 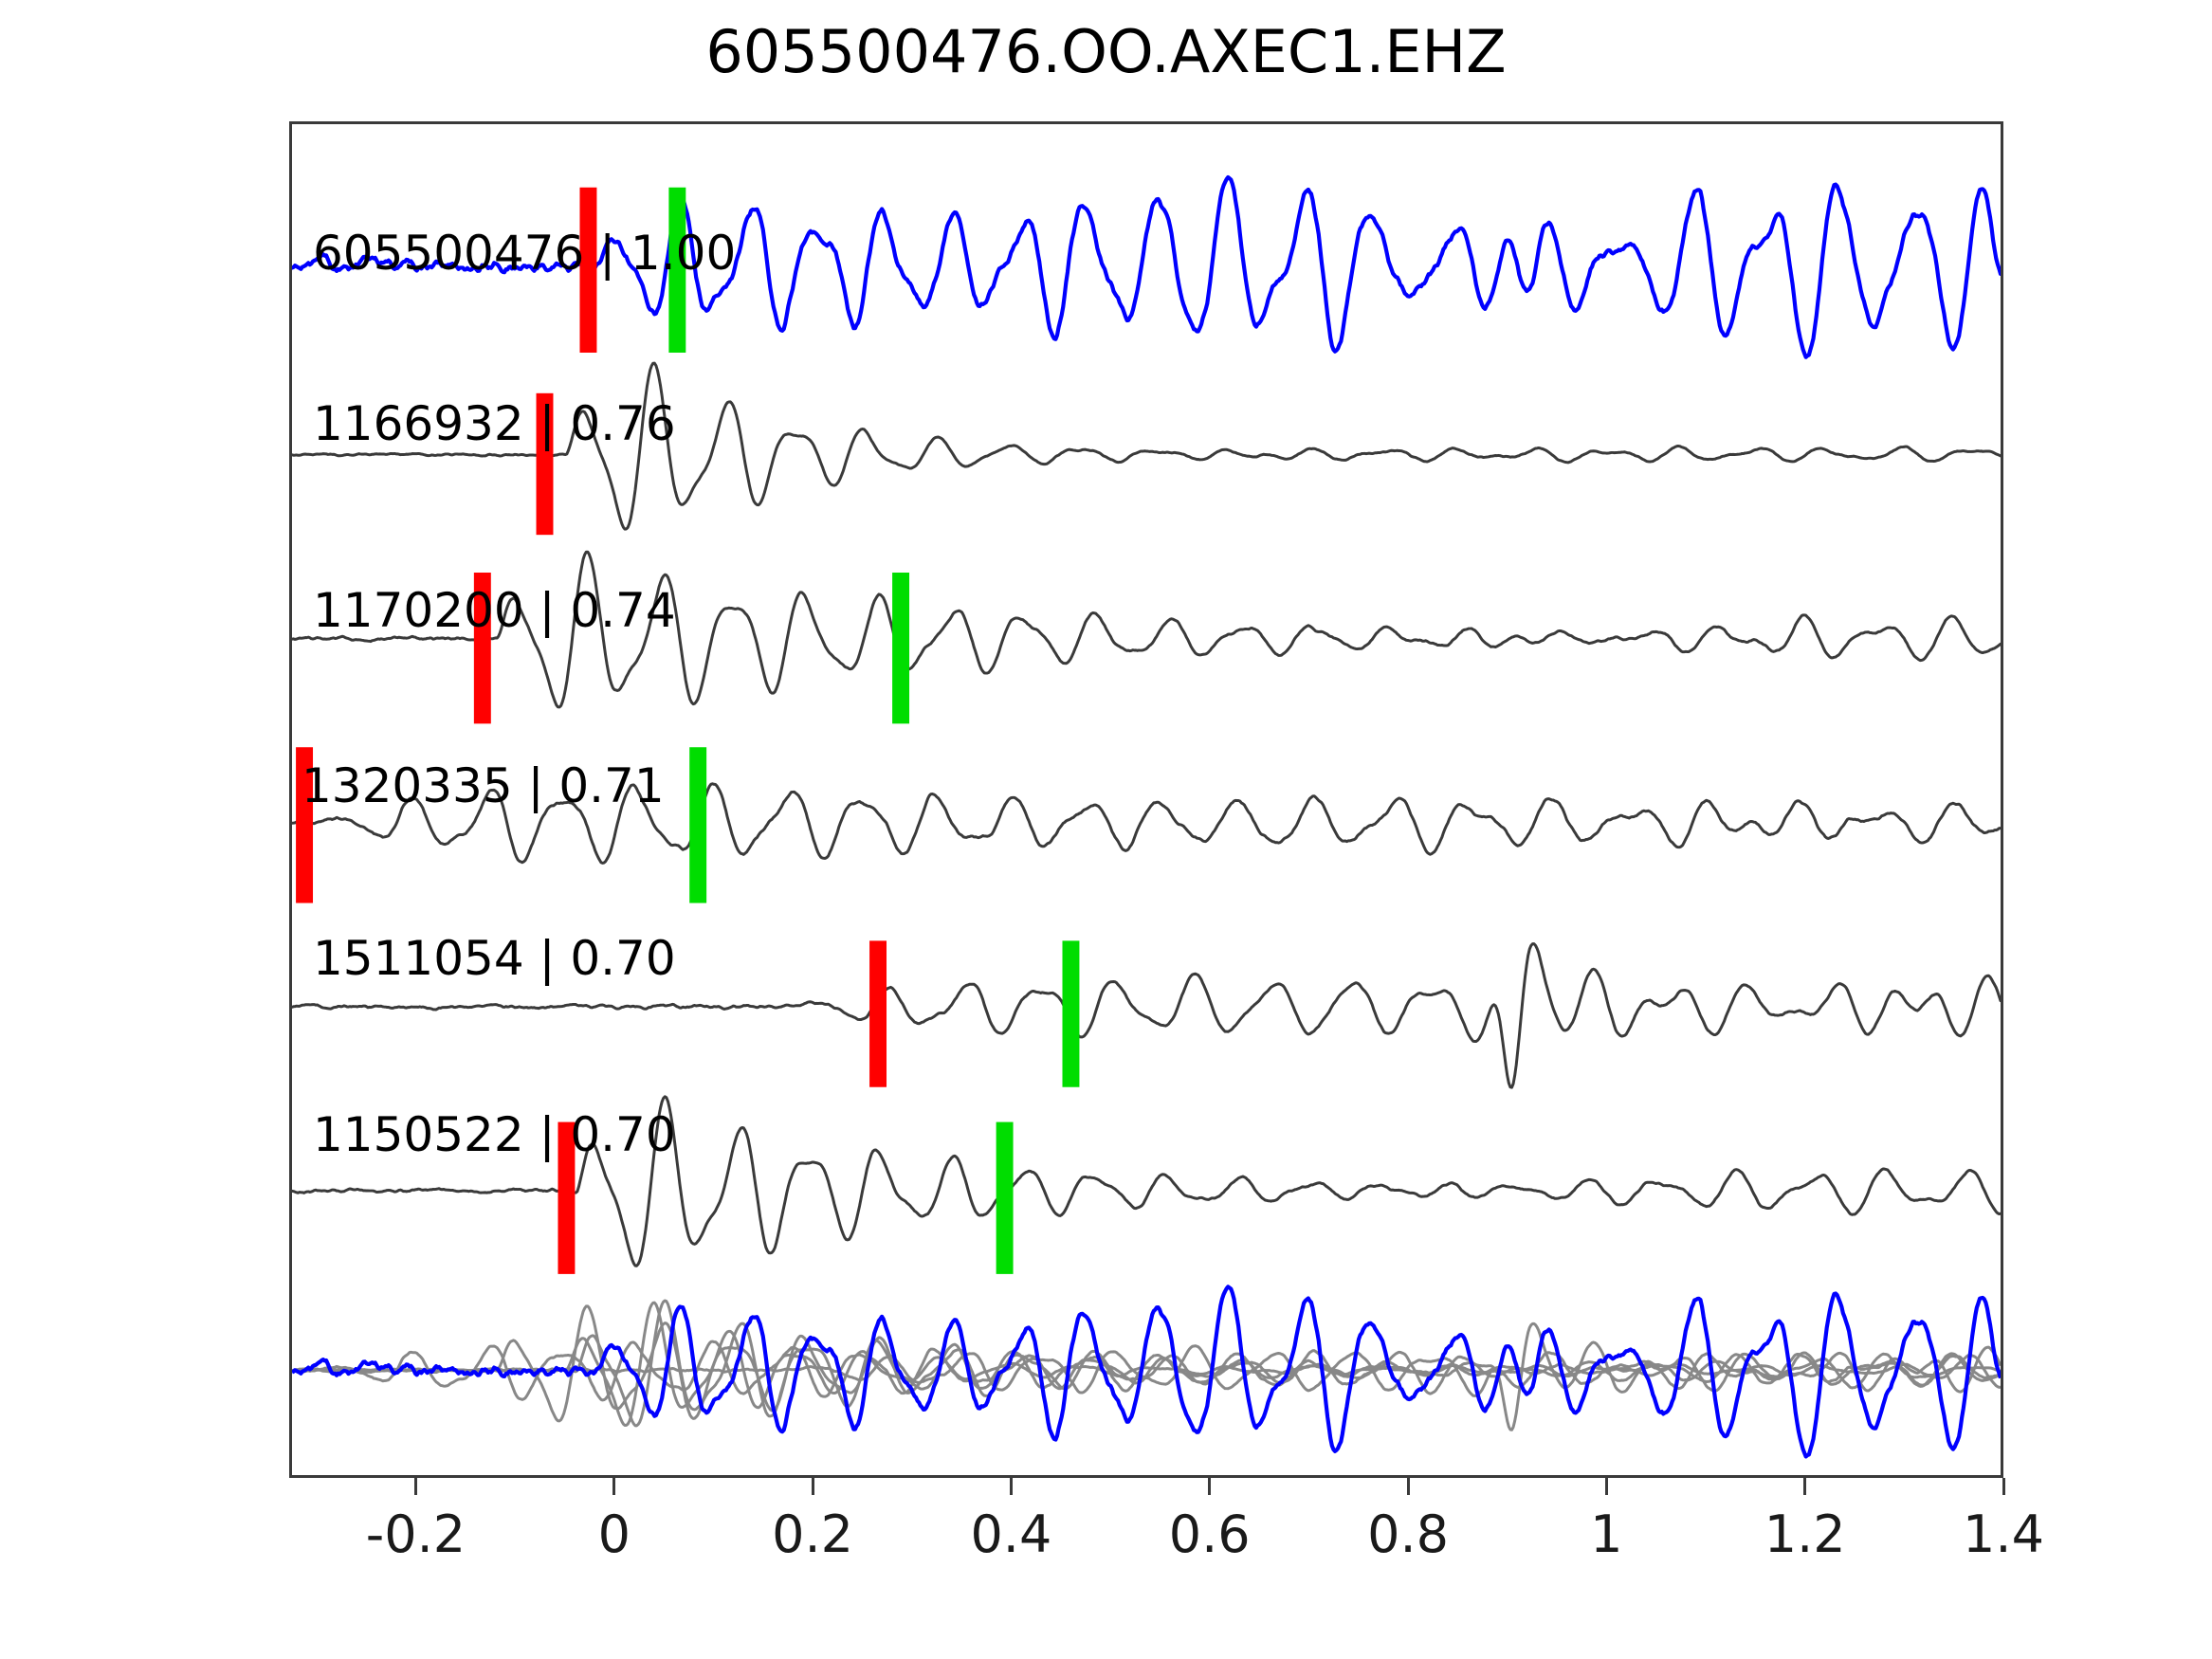 What do you see at coordinates (813, 1534) in the screenshot?
I see `x-tick-label: 0.2` at bounding box center [813, 1534].